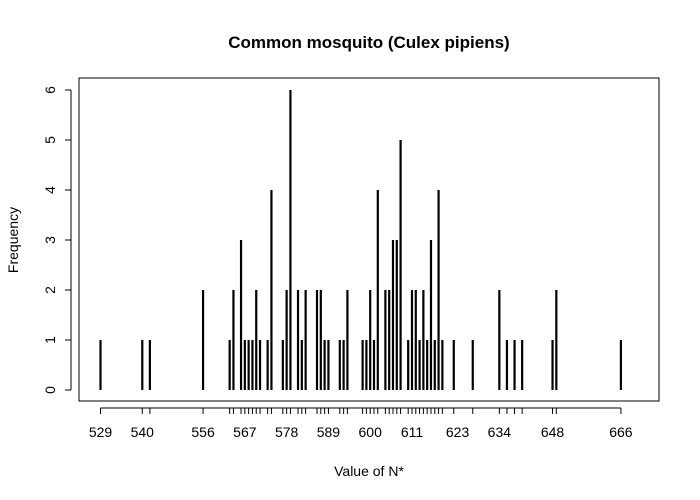  I want to click on x-tick-label: 666, so click(621, 432).